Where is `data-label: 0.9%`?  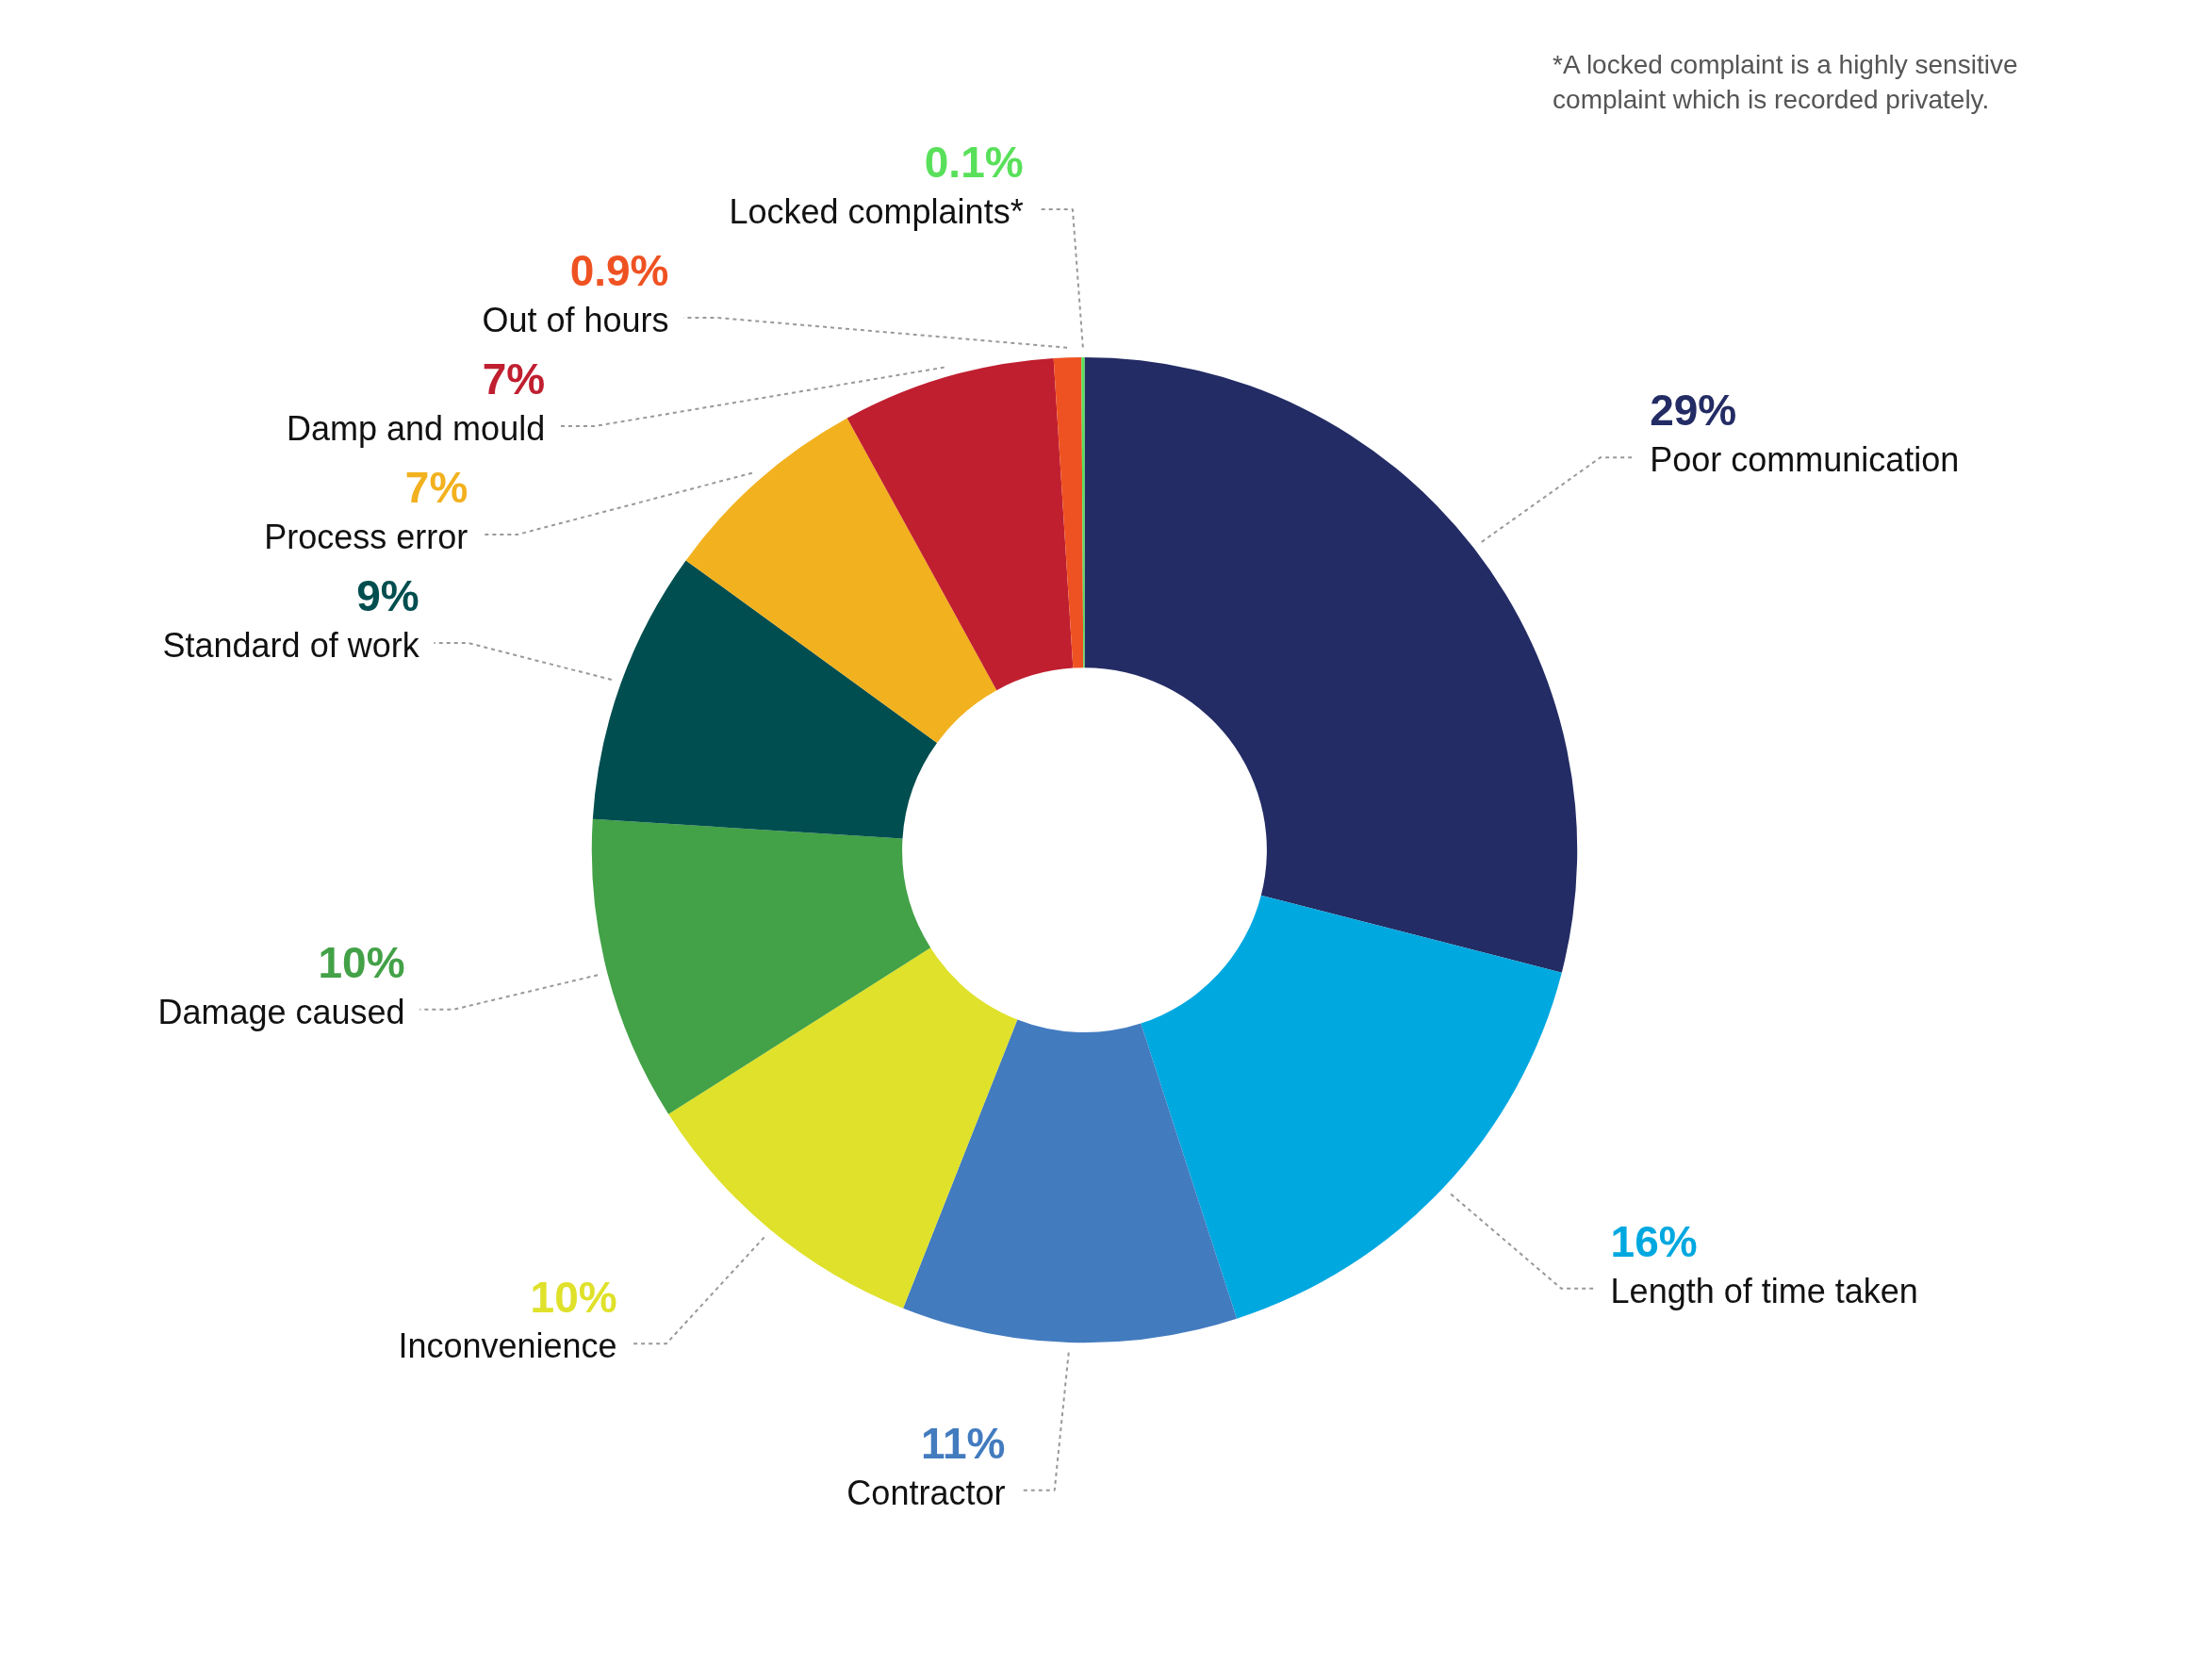 data-label: 0.9% is located at coordinates (619, 271).